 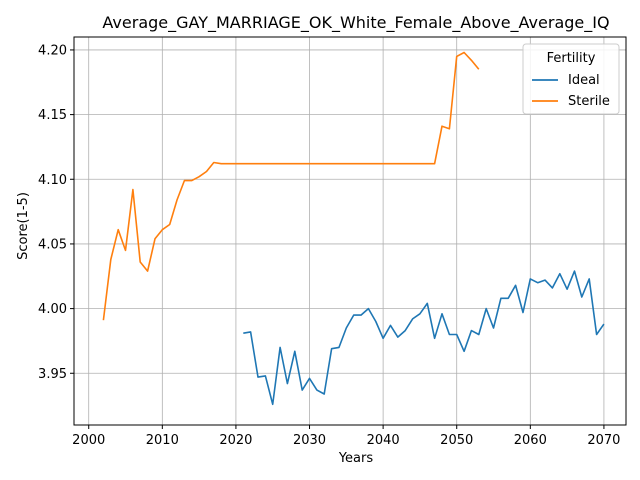 I want to click on x-tick-label: 2000, so click(x=88, y=440).